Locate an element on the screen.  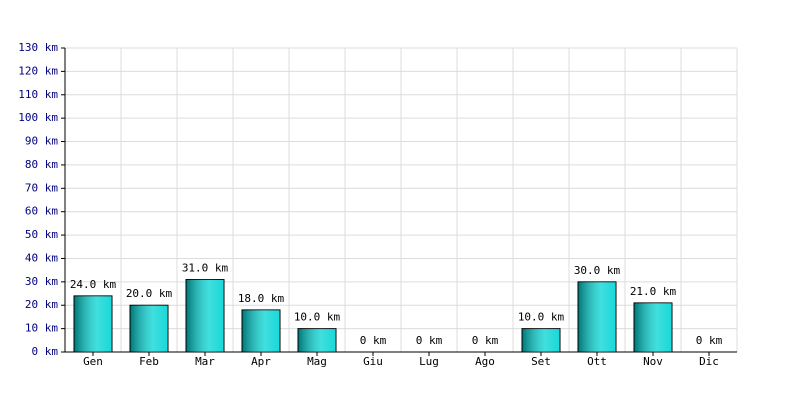
y-tick-label: 90 km is located at coordinates (41, 141).